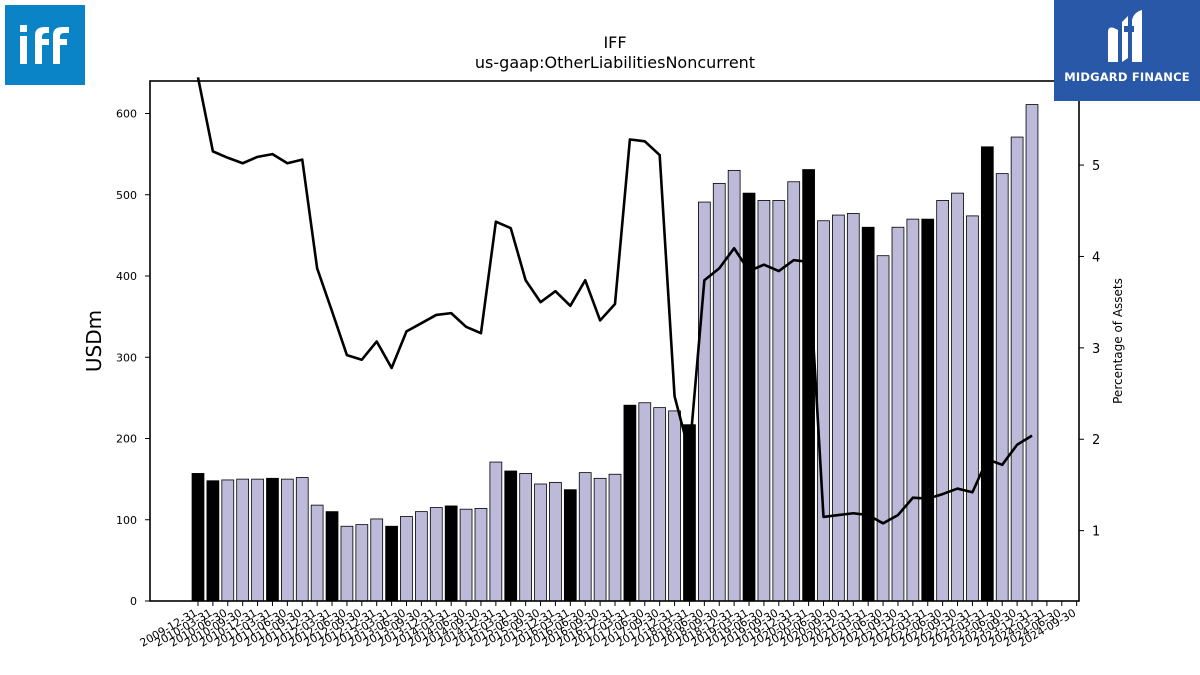 This screenshot has width=1200, height=675. I want to click on y-tick-label: 500, so click(126, 195).